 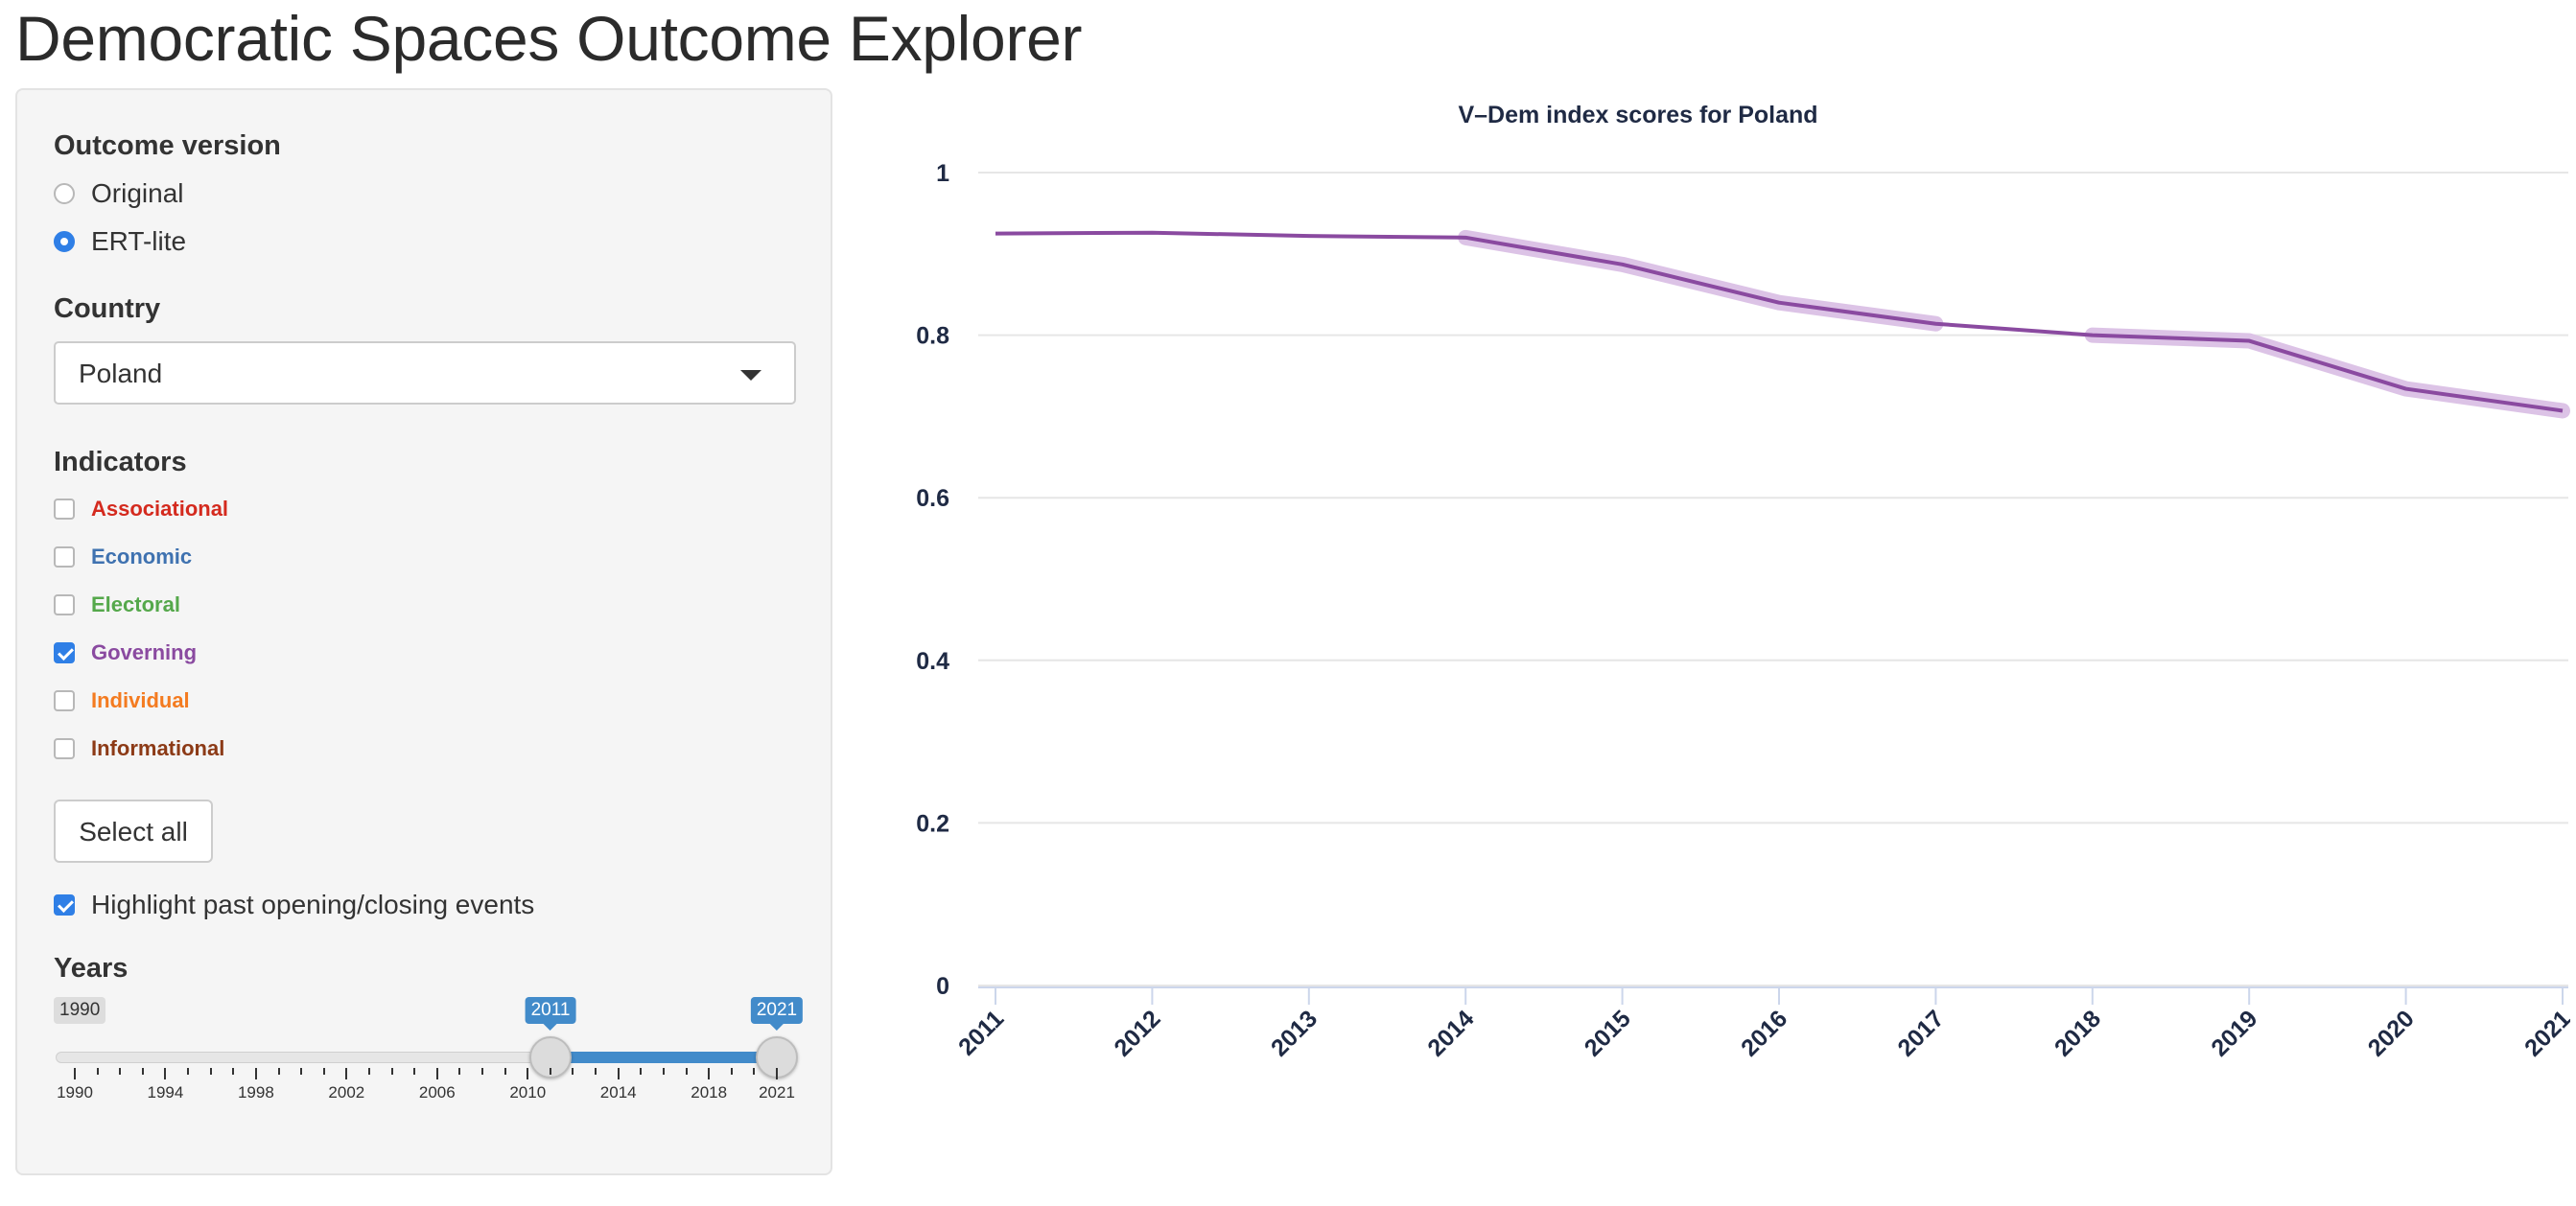 I want to click on indicator-associational: Associational, so click(x=141, y=509).